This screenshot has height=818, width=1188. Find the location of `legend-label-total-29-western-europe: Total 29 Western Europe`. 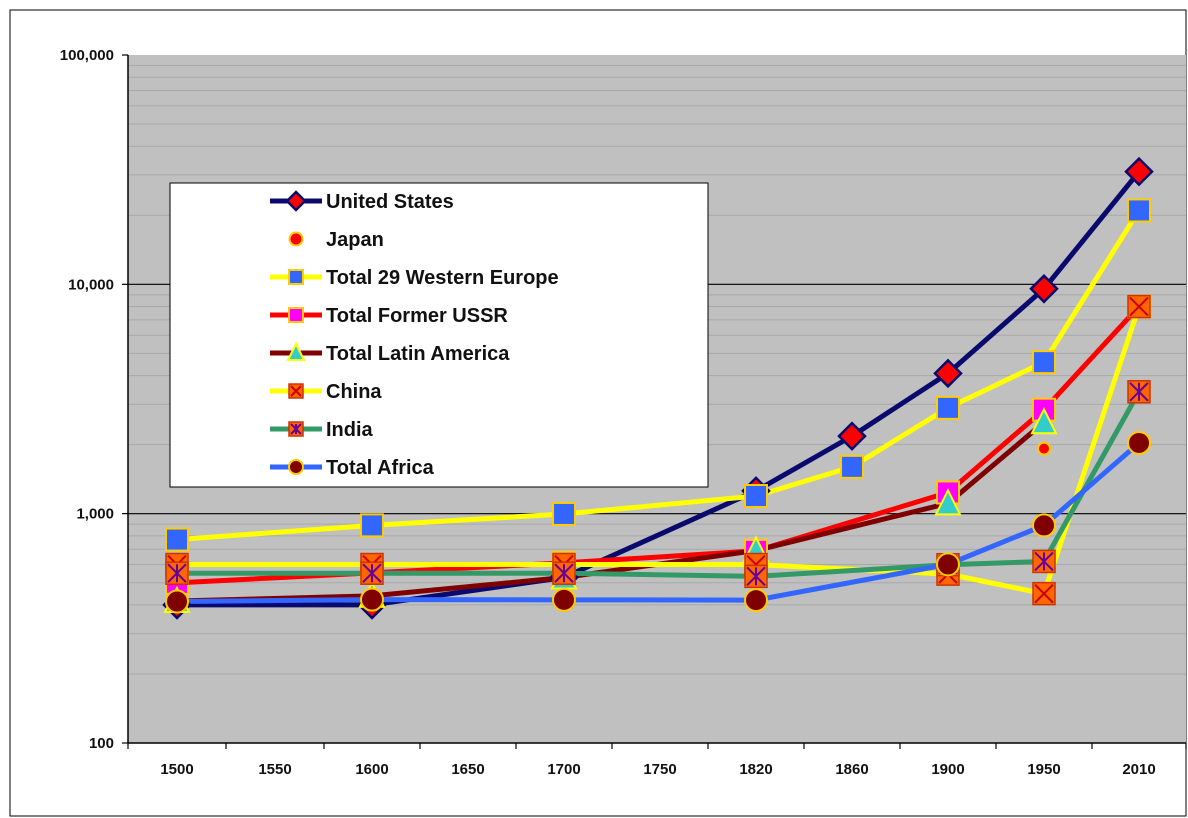

legend-label-total-29-western-europe: Total 29 Western Europe is located at coordinates (442, 278).